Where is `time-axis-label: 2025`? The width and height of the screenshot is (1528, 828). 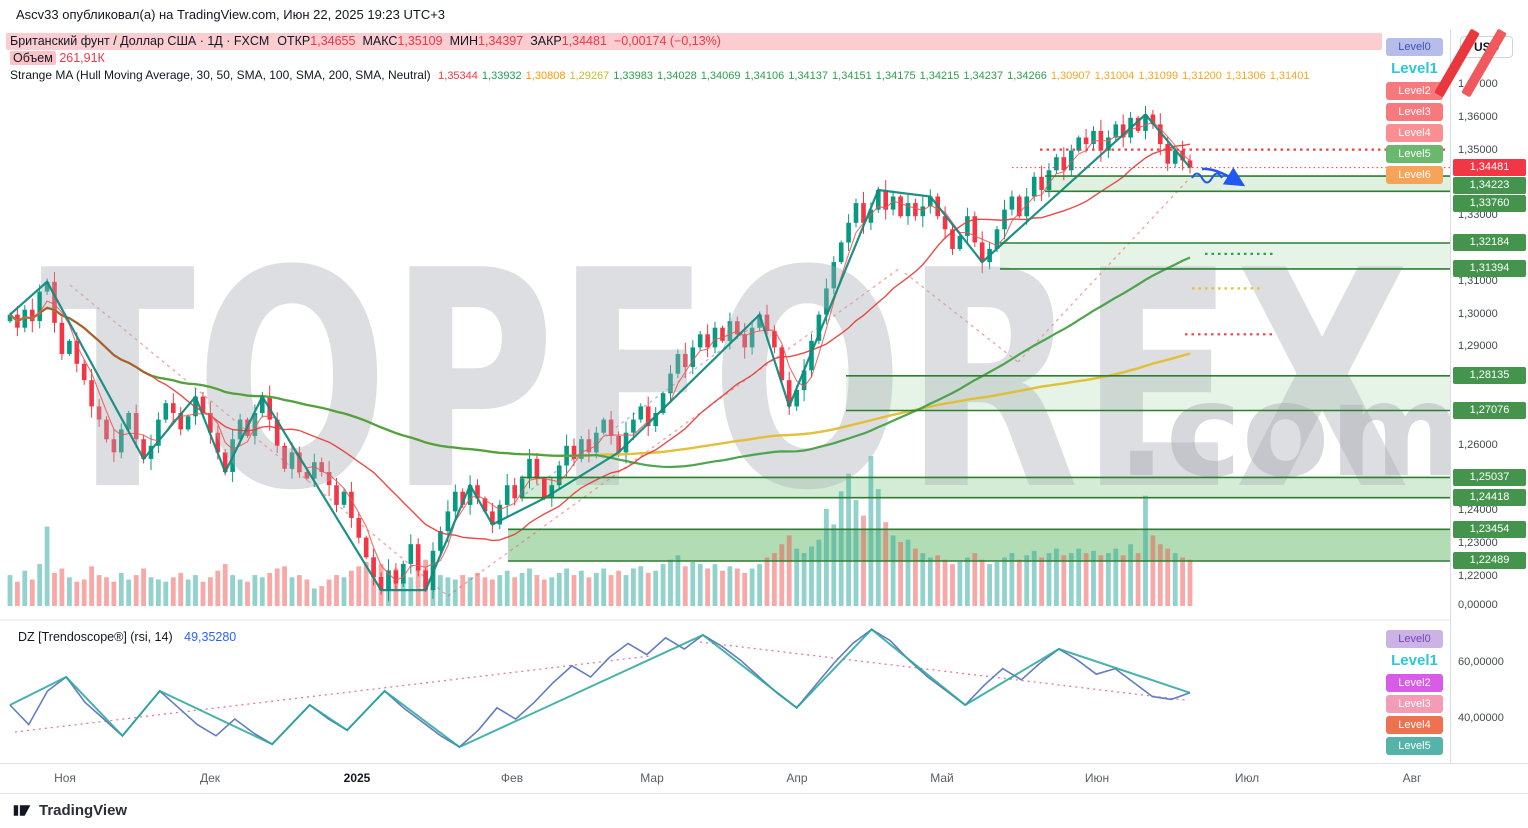 time-axis-label: 2025 is located at coordinates (357, 778).